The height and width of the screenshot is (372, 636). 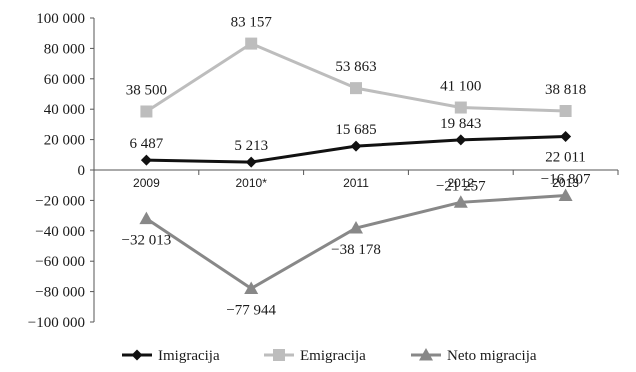 What do you see at coordinates (492, 356) in the screenshot?
I see `legend-label: Neto migracija` at bounding box center [492, 356].